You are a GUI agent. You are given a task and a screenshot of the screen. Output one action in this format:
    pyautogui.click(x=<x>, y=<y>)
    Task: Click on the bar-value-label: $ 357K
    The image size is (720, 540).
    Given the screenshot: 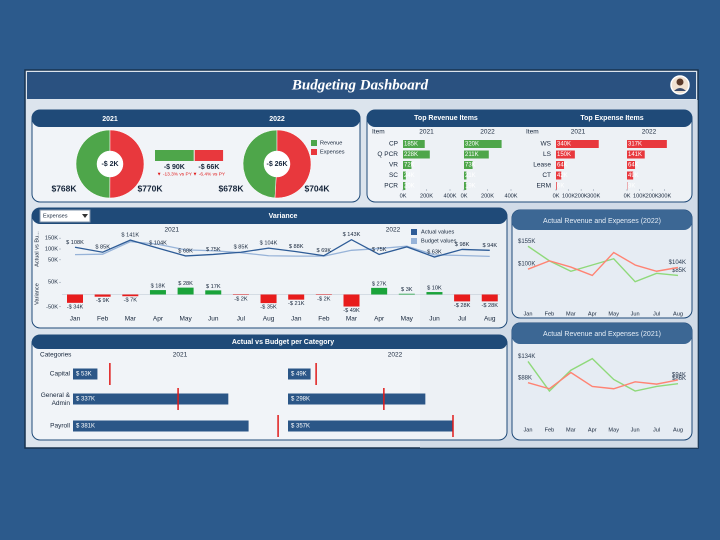 What is the action you would take?
    pyautogui.click(x=300, y=427)
    